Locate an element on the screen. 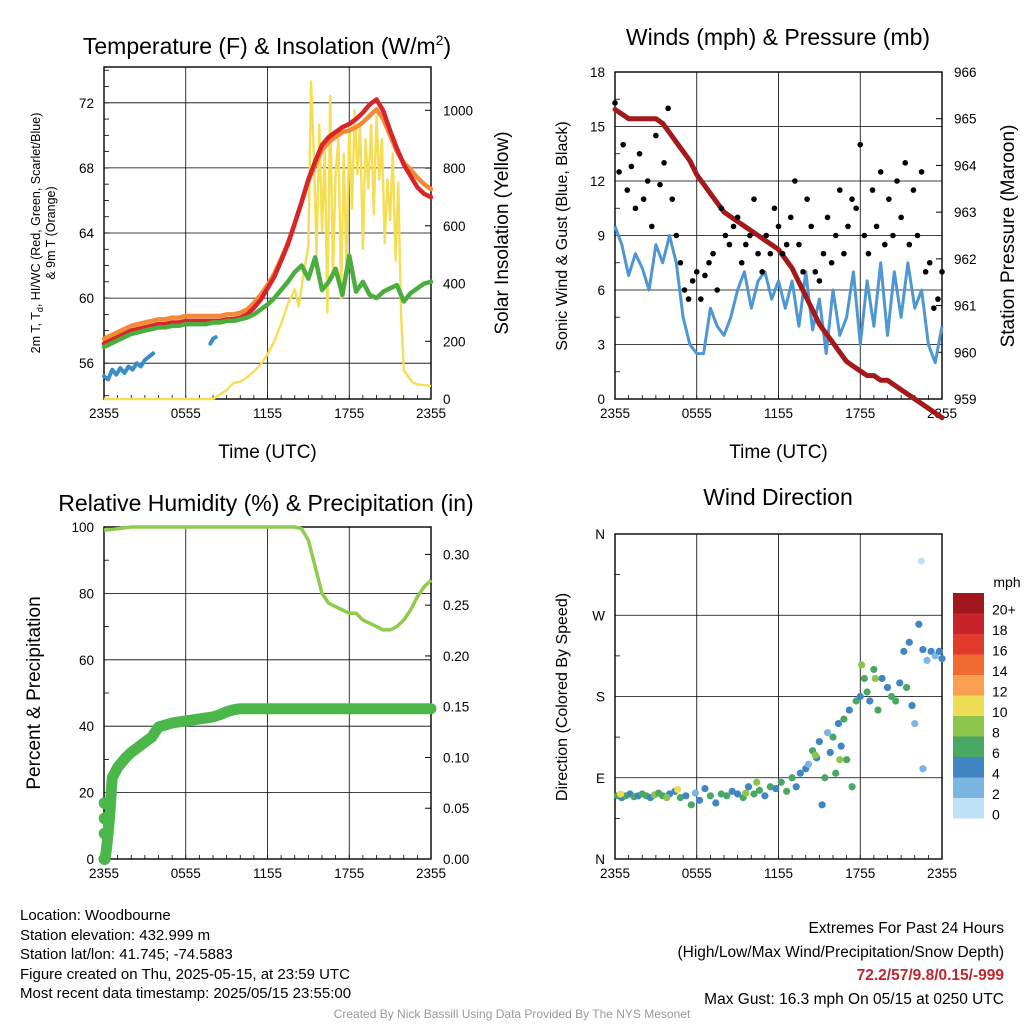 The image size is (1024, 1024). y-tick-label: 100 is located at coordinates (82, 527).